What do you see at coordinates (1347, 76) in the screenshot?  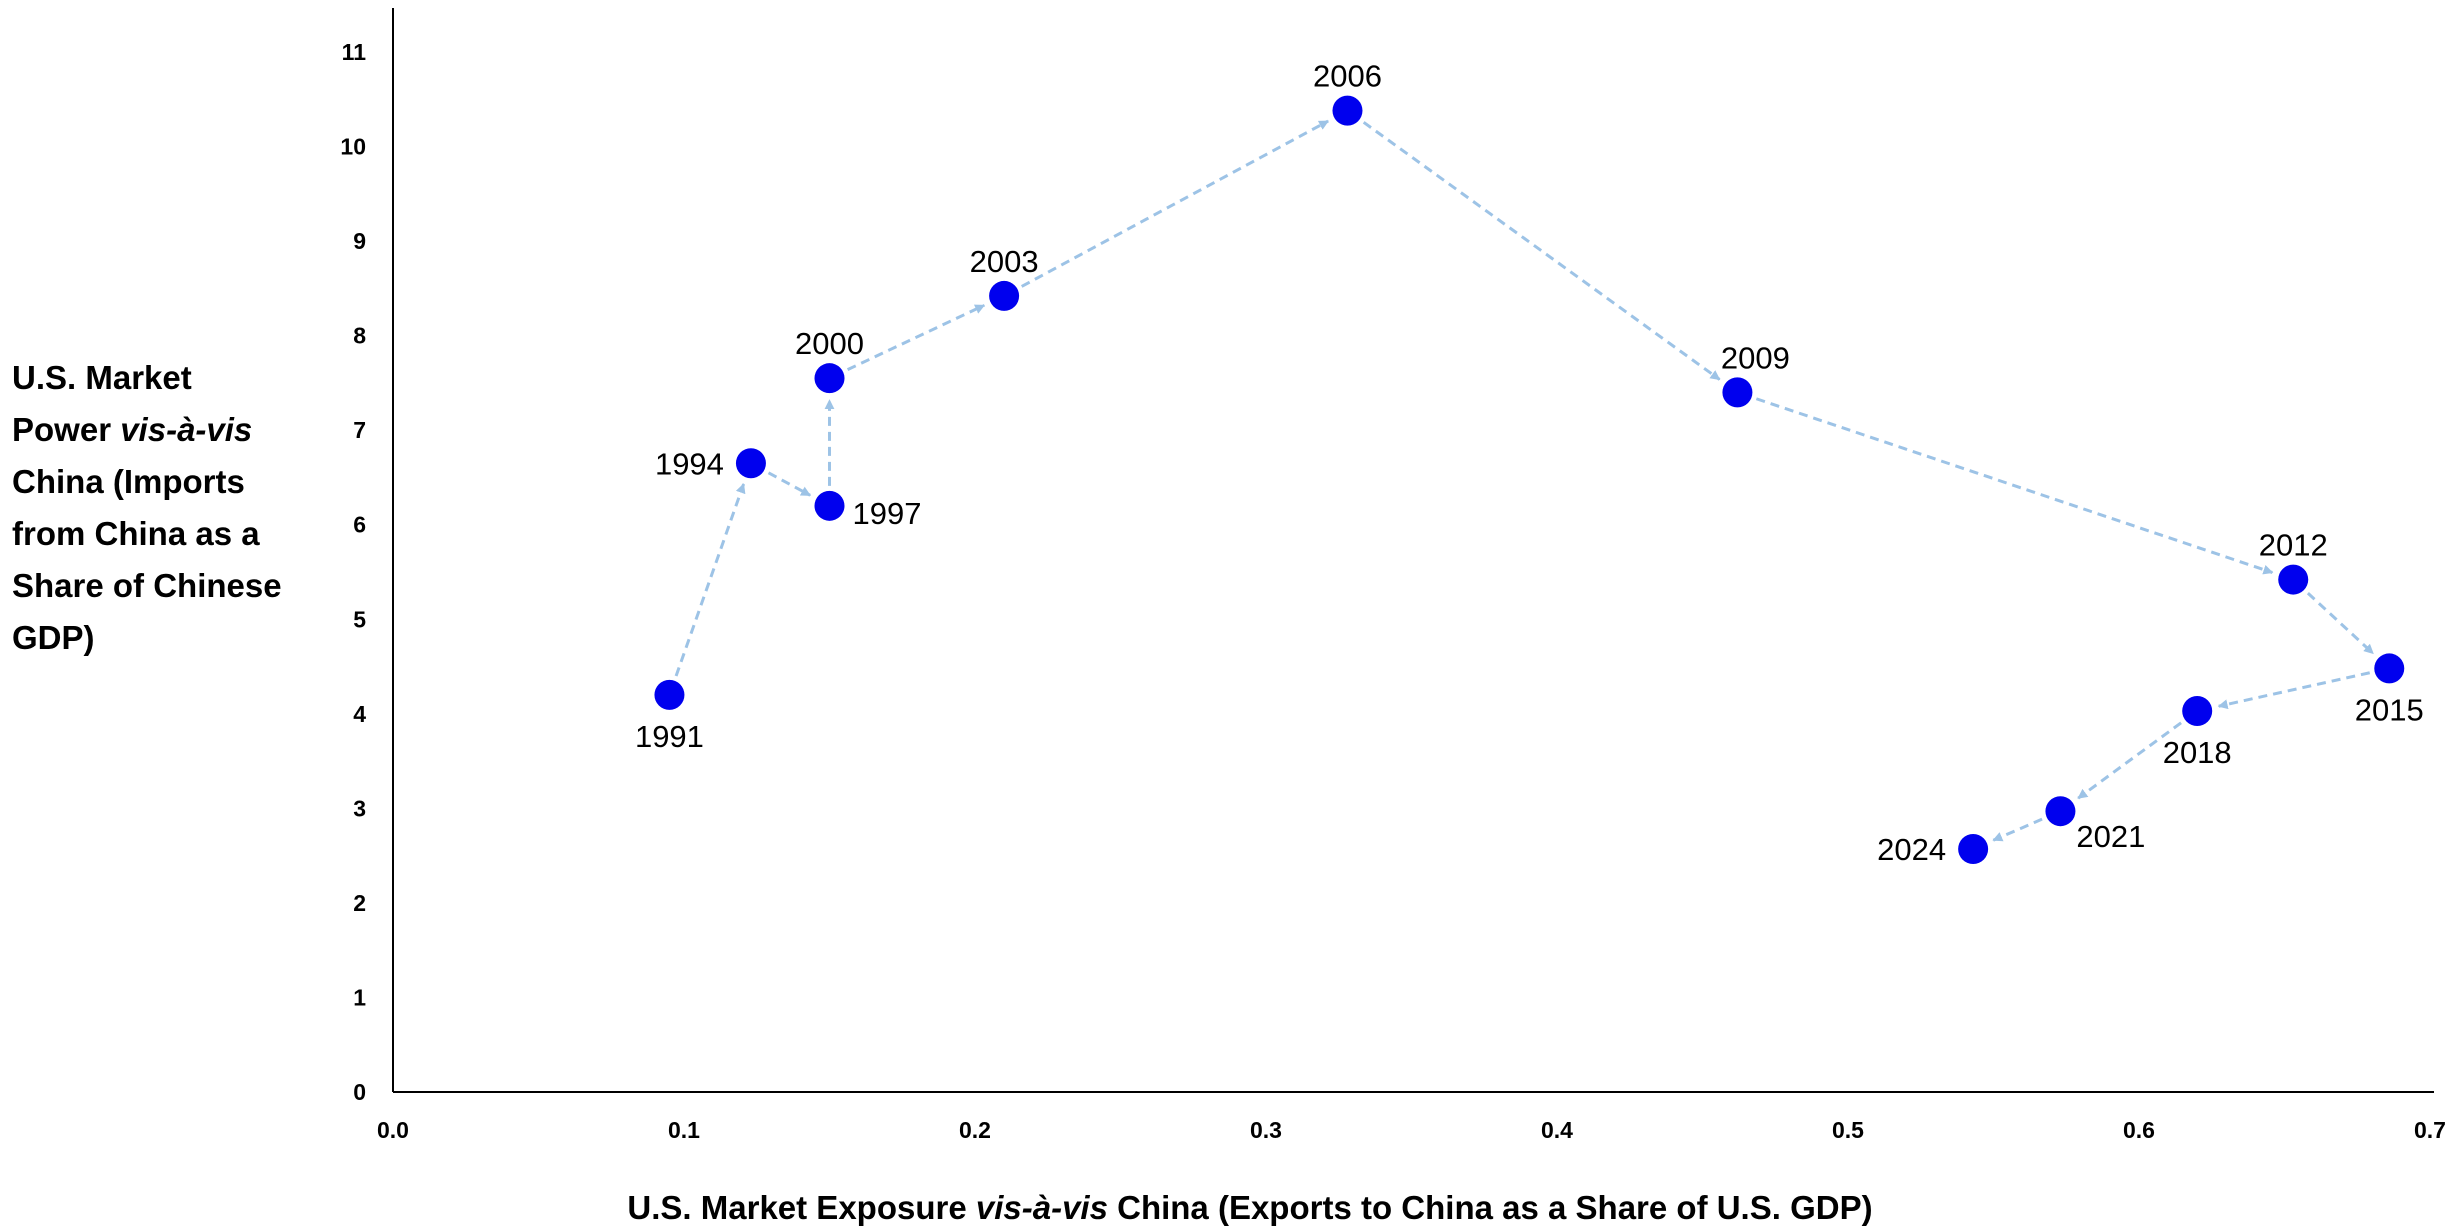 I see `point-label-2006: 2006` at bounding box center [1347, 76].